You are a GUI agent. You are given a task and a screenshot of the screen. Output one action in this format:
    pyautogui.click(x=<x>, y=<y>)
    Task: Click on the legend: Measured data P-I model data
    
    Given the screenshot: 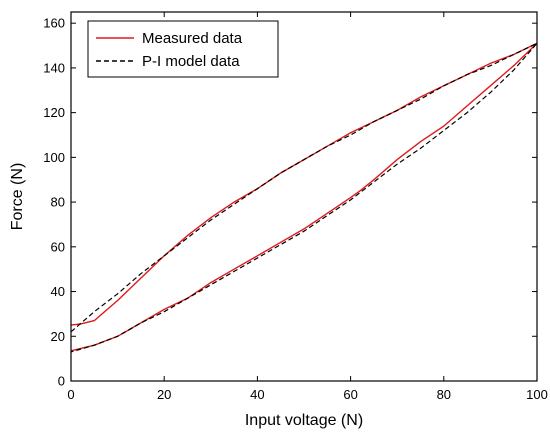 What is the action you would take?
    pyautogui.click(x=183, y=49)
    